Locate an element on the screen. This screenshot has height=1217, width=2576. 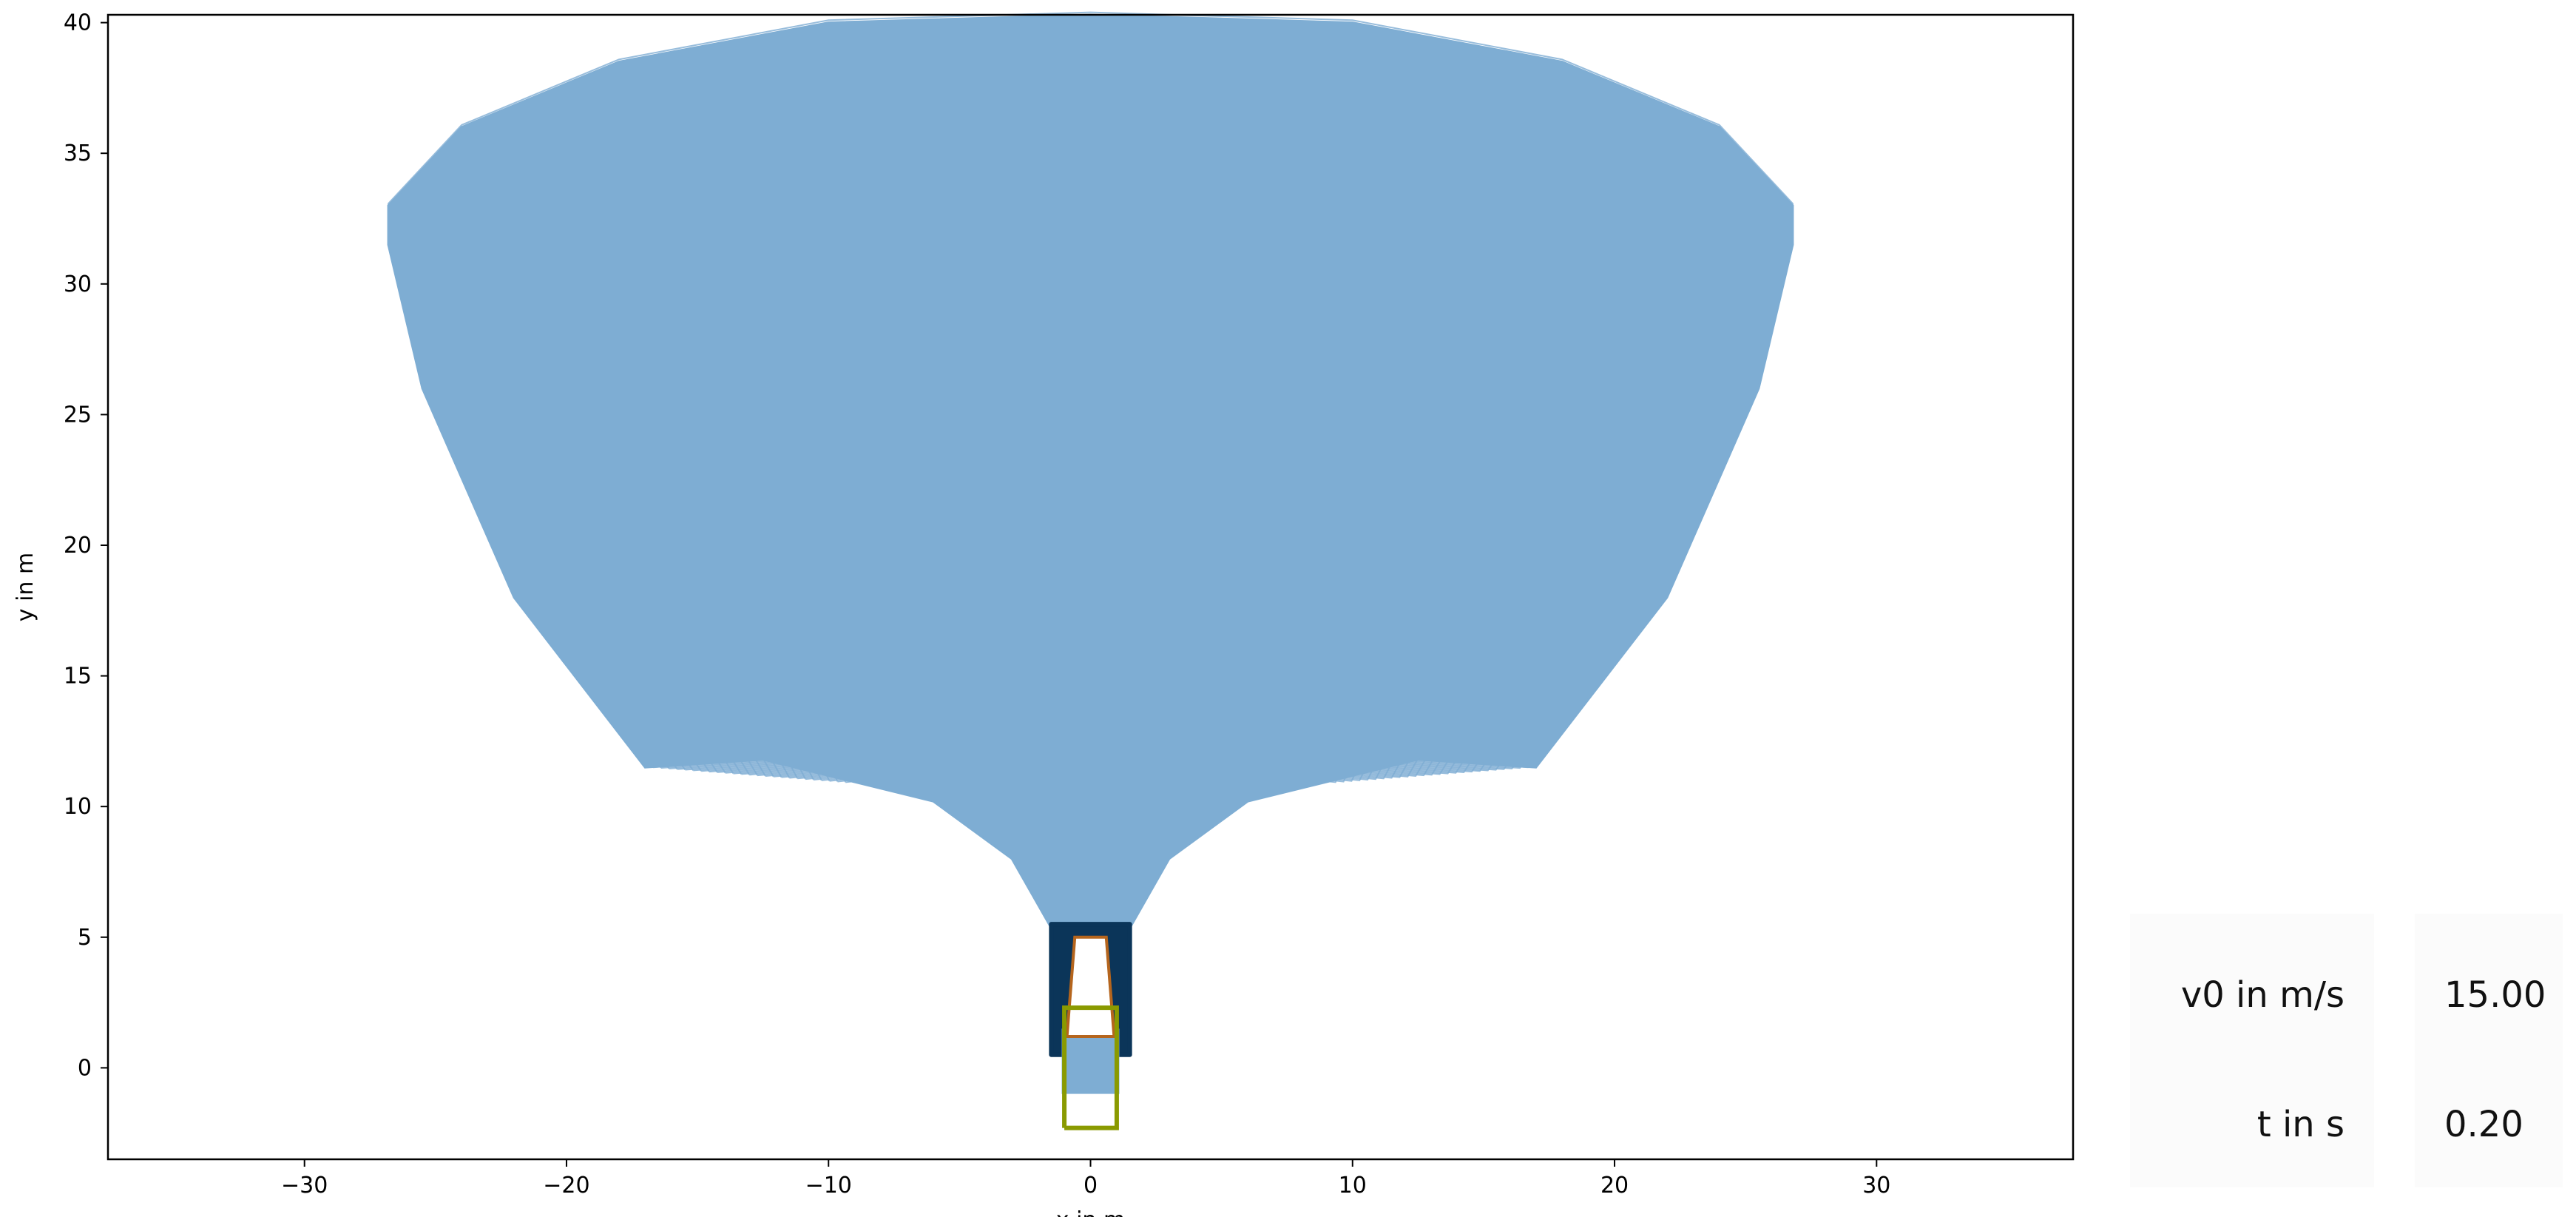
x-tick-label: 10 is located at coordinates (1353, 1186).